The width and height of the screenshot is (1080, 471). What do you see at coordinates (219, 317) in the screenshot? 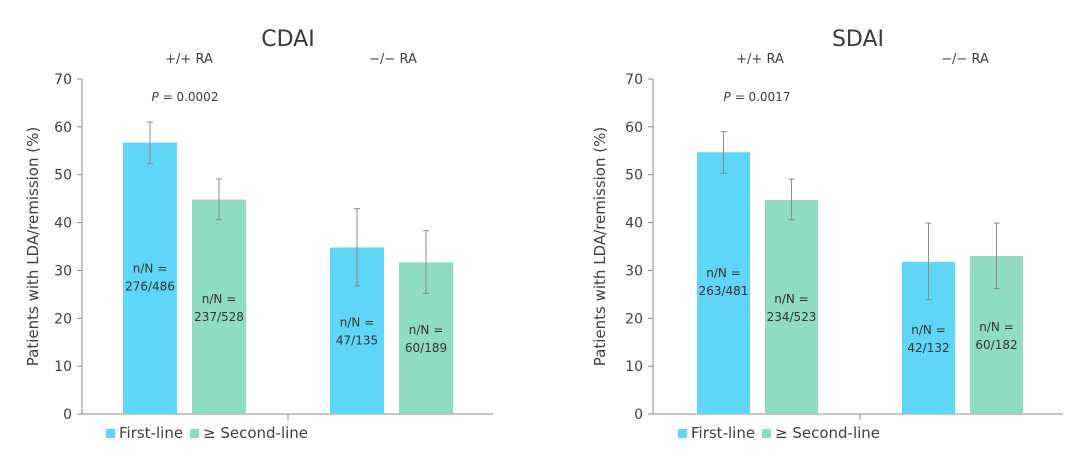
I see `n-label-line2: 237/528` at bounding box center [219, 317].